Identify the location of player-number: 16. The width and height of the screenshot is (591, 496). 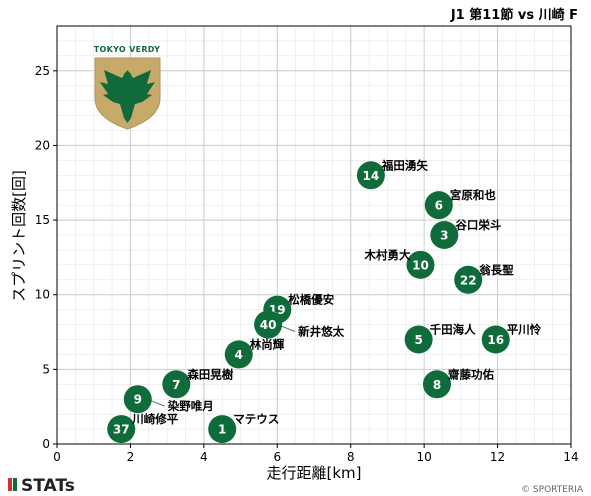
(495, 340).